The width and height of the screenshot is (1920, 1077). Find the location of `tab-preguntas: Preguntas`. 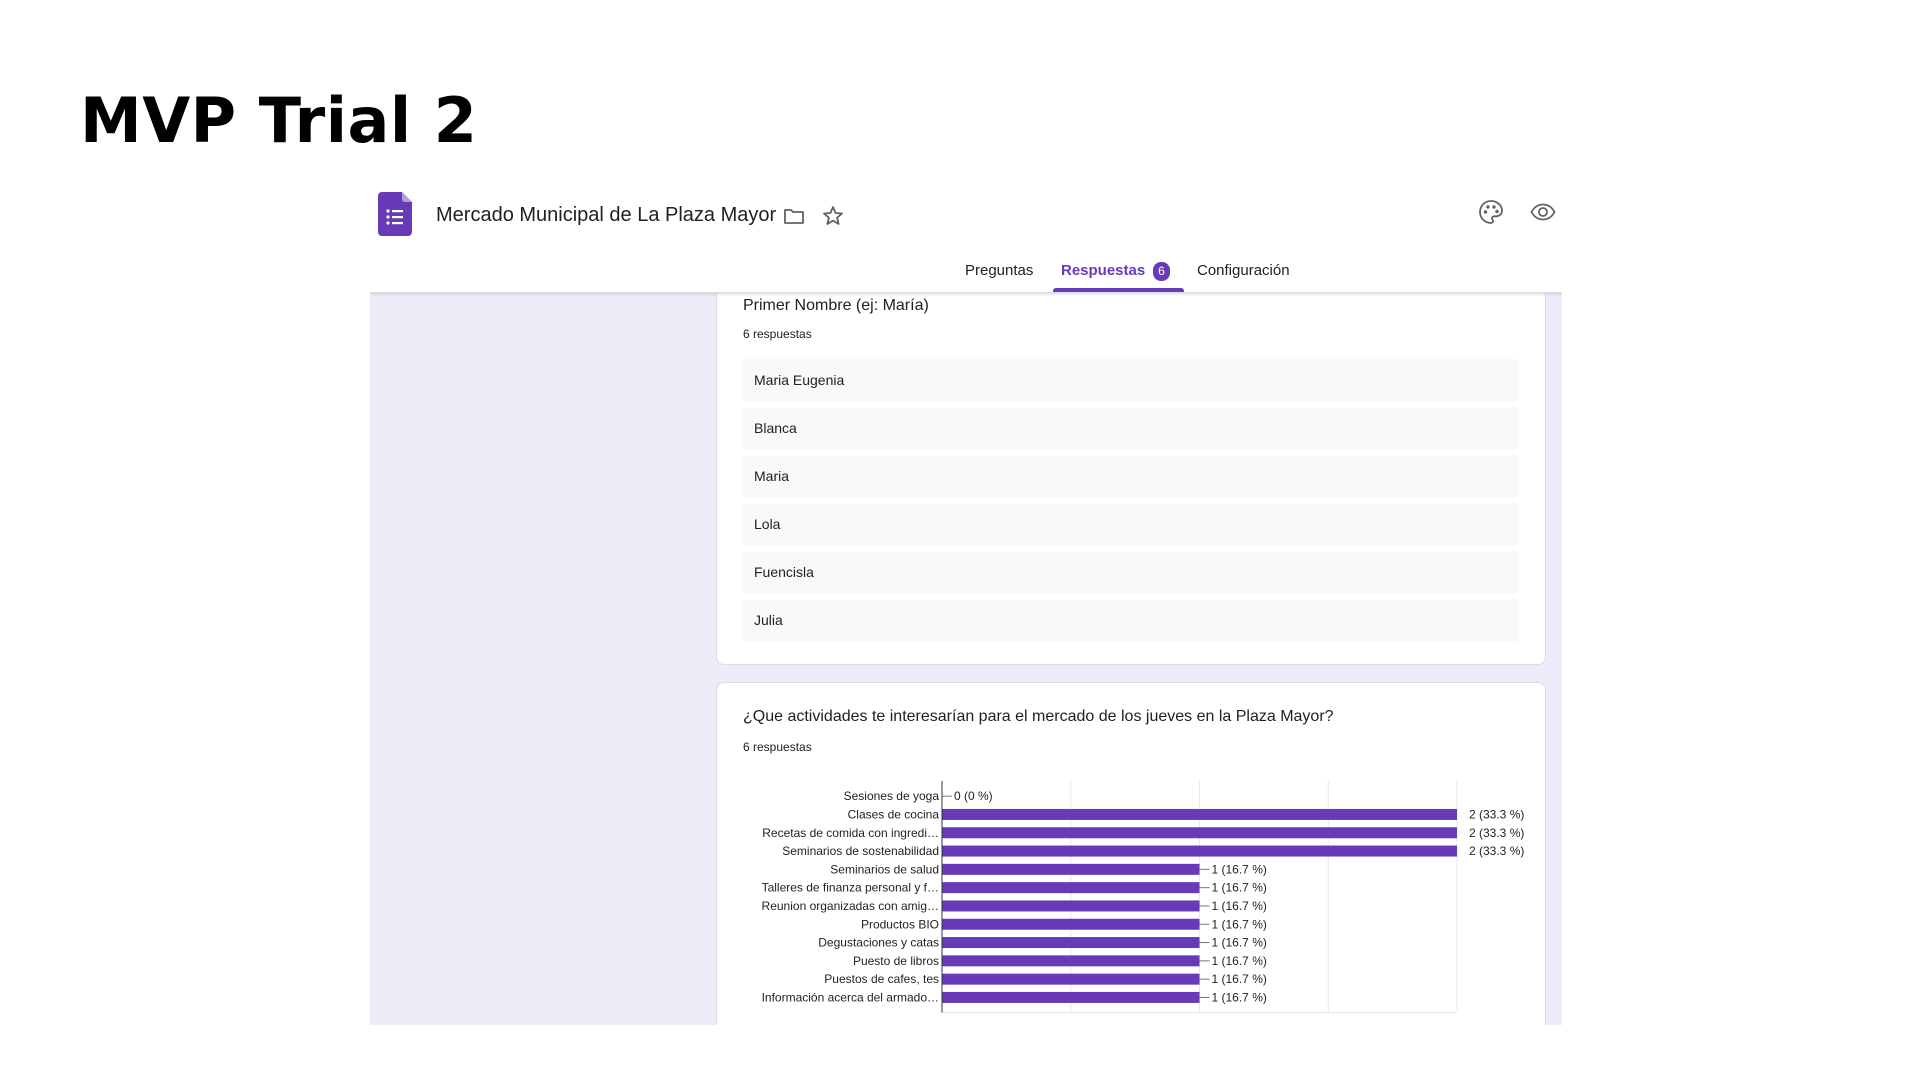

tab-preguntas: Preguntas is located at coordinates (999, 270).